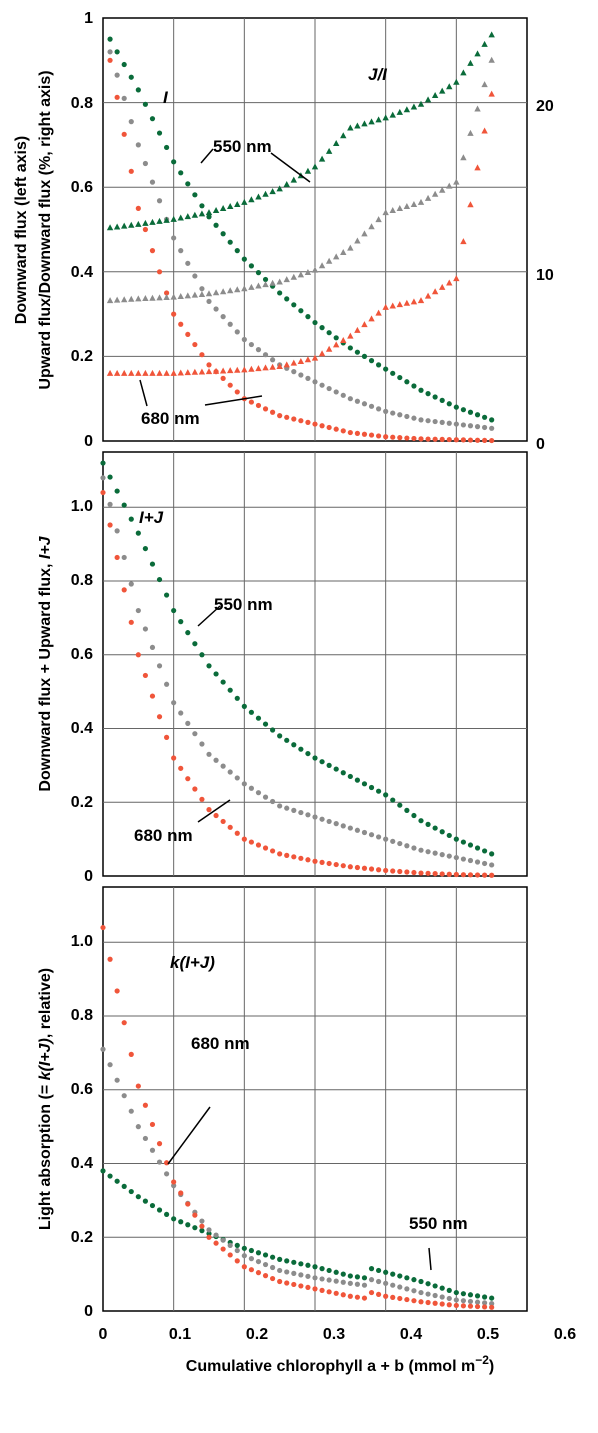 This screenshot has height=1433, width=598. Describe the element at coordinates (45, 1003) in the screenshot. I see `y-axis-label-suffix: , relative)` at that location.